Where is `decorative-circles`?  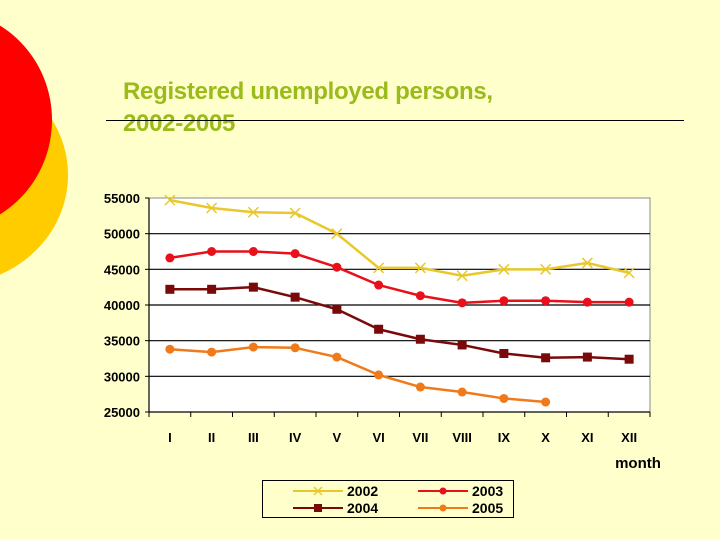 decorative-circles is located at coordinates (34, 150).